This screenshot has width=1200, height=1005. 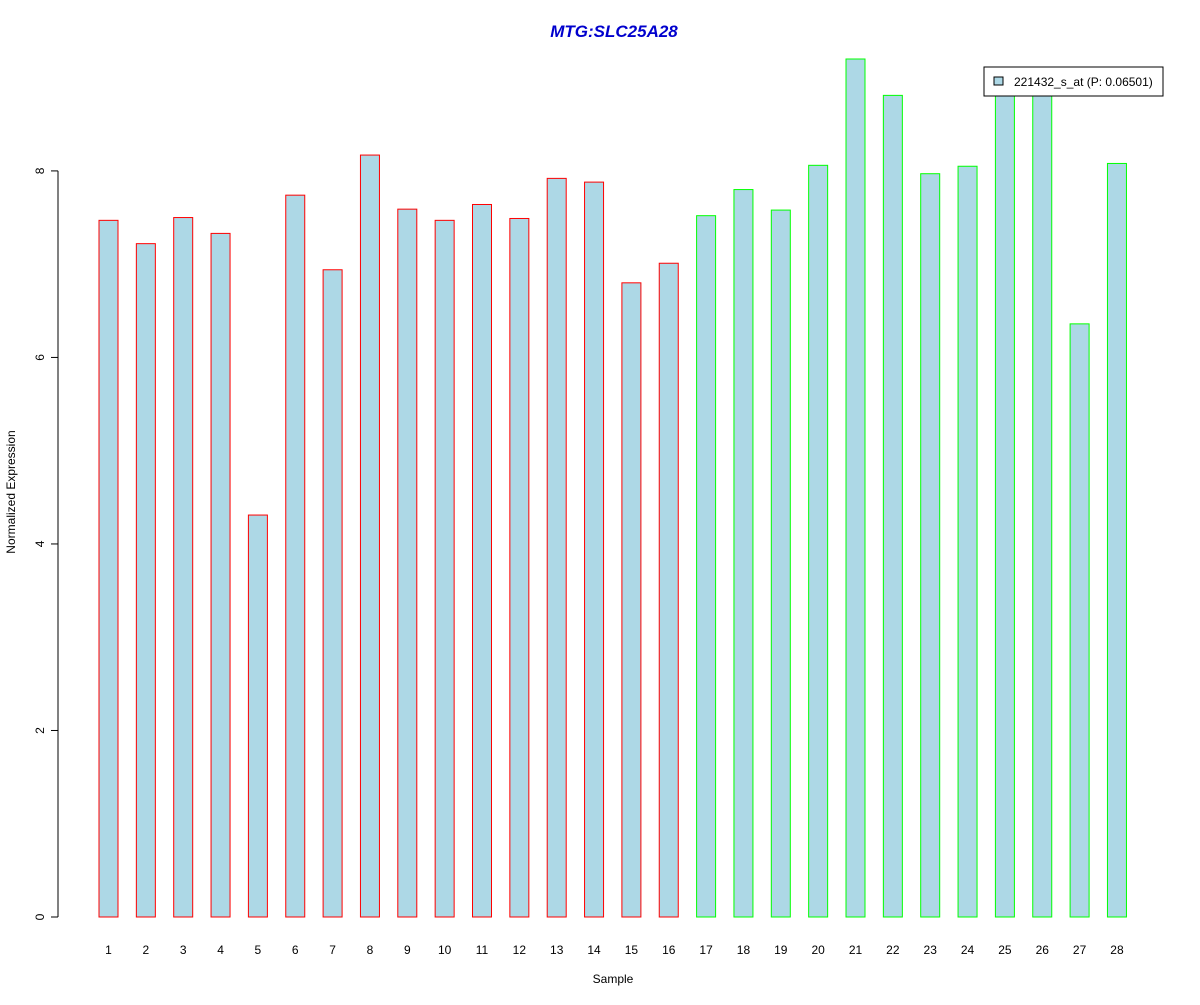 I want to click on y-axis-label: Normalized Expression, so click(x=11, y=491).